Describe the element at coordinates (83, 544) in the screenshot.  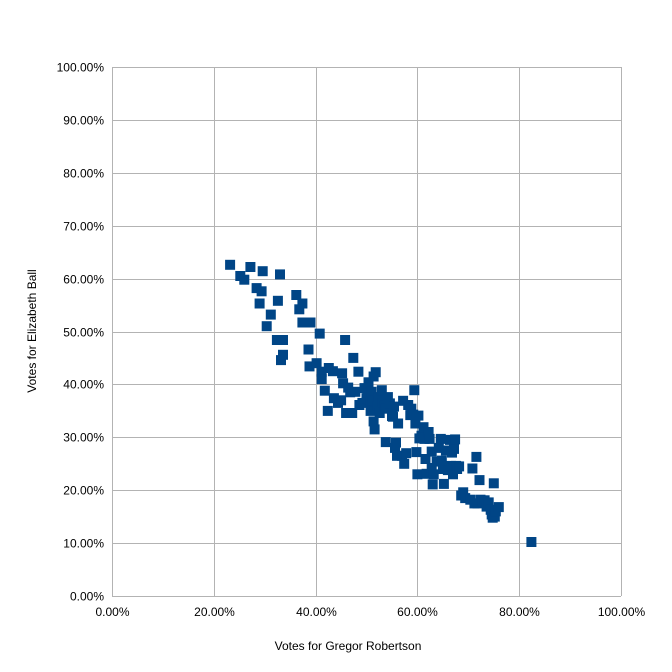
I see `y-tick-label: 10.00%` at that location.